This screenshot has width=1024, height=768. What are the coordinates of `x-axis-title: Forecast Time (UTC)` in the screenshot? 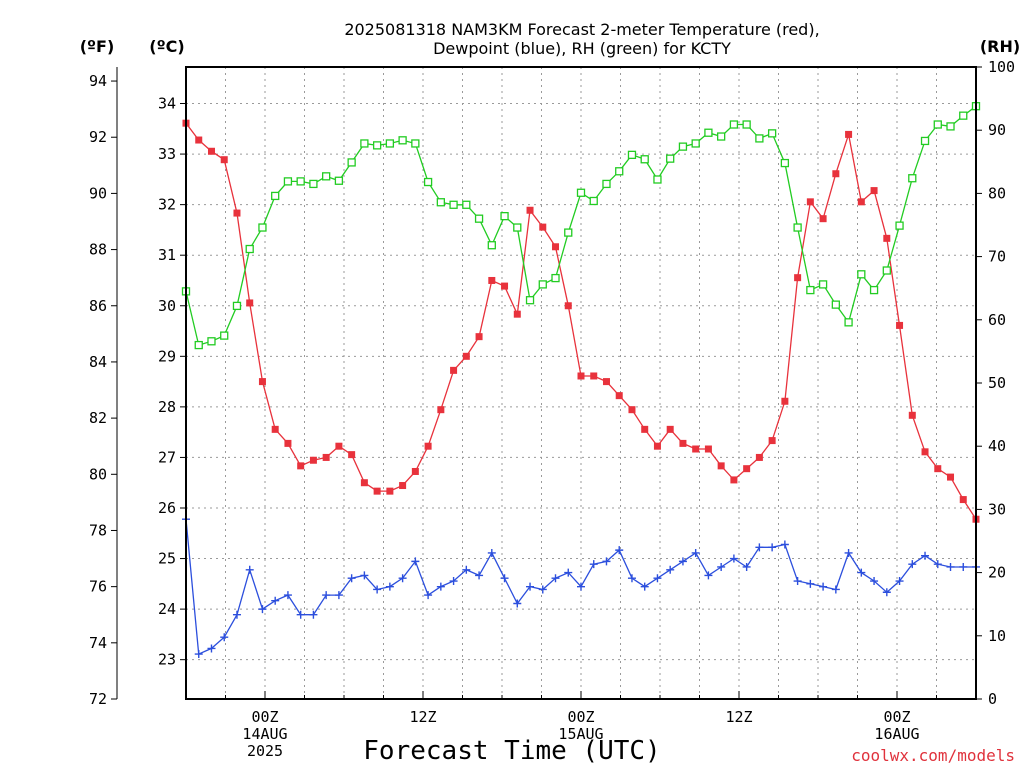 It's located at (511, 751).